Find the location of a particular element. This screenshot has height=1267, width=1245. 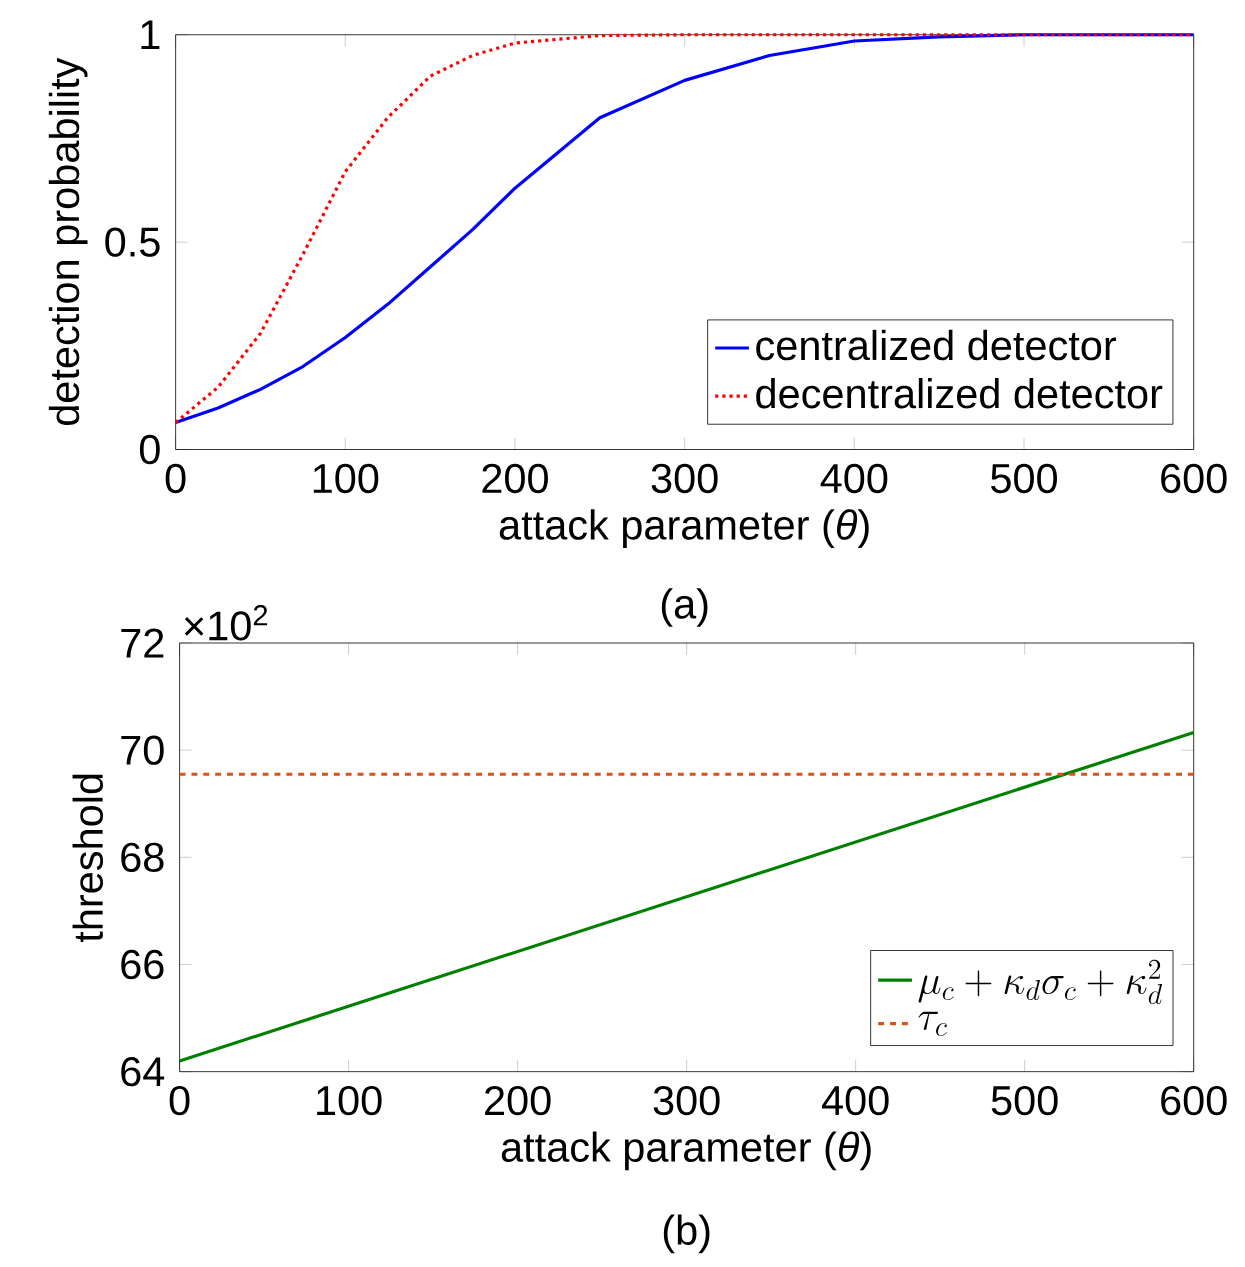

text: ×10$^{2}$ is located at coordinates (225, 623).